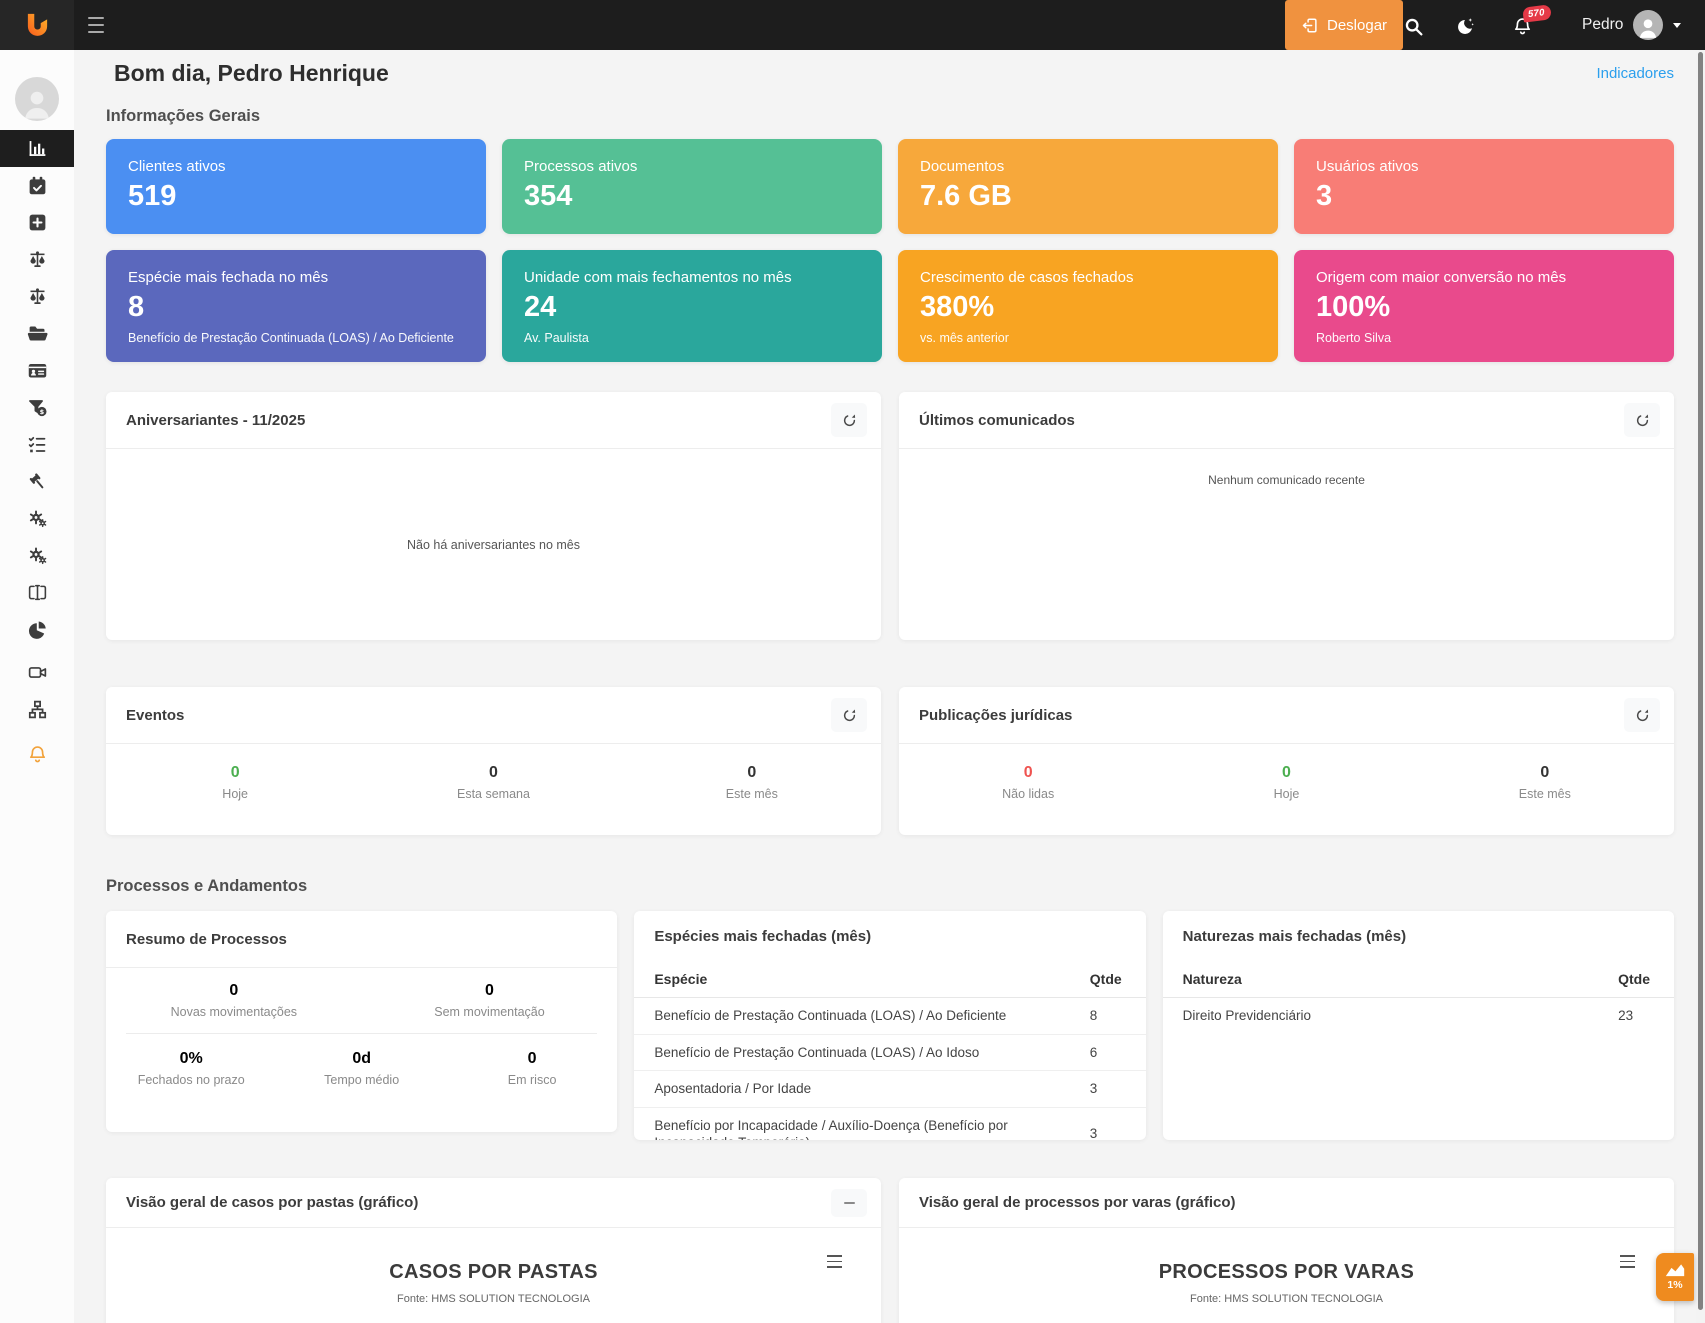 The image size is (1705, 1323). I want to click on refresh-icon, so click(1642, 715).